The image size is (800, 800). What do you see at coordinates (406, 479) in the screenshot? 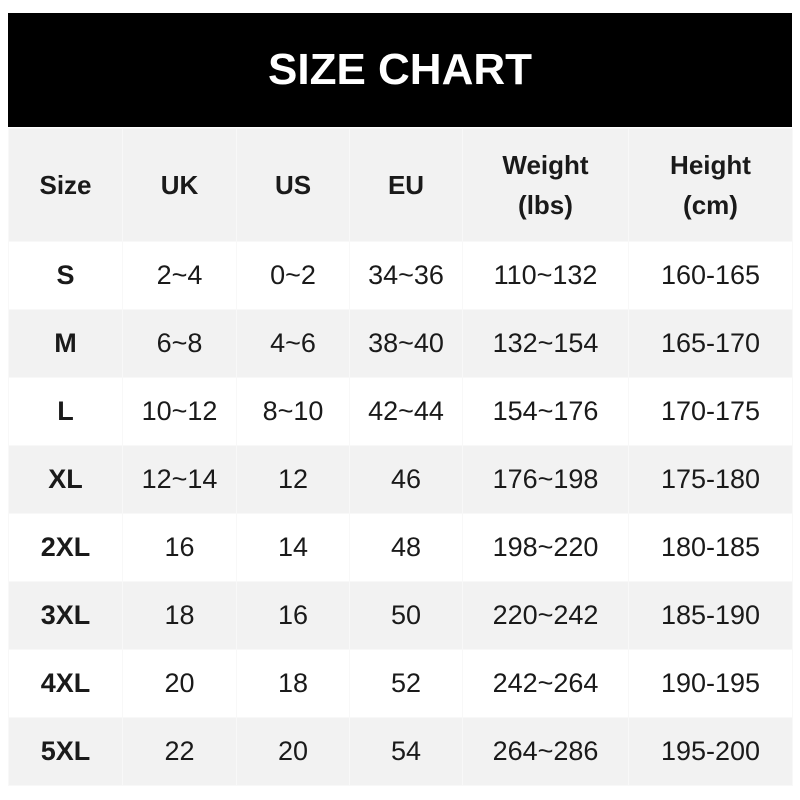
I see `cell-eu: 46` at bounding box center [406, 479].